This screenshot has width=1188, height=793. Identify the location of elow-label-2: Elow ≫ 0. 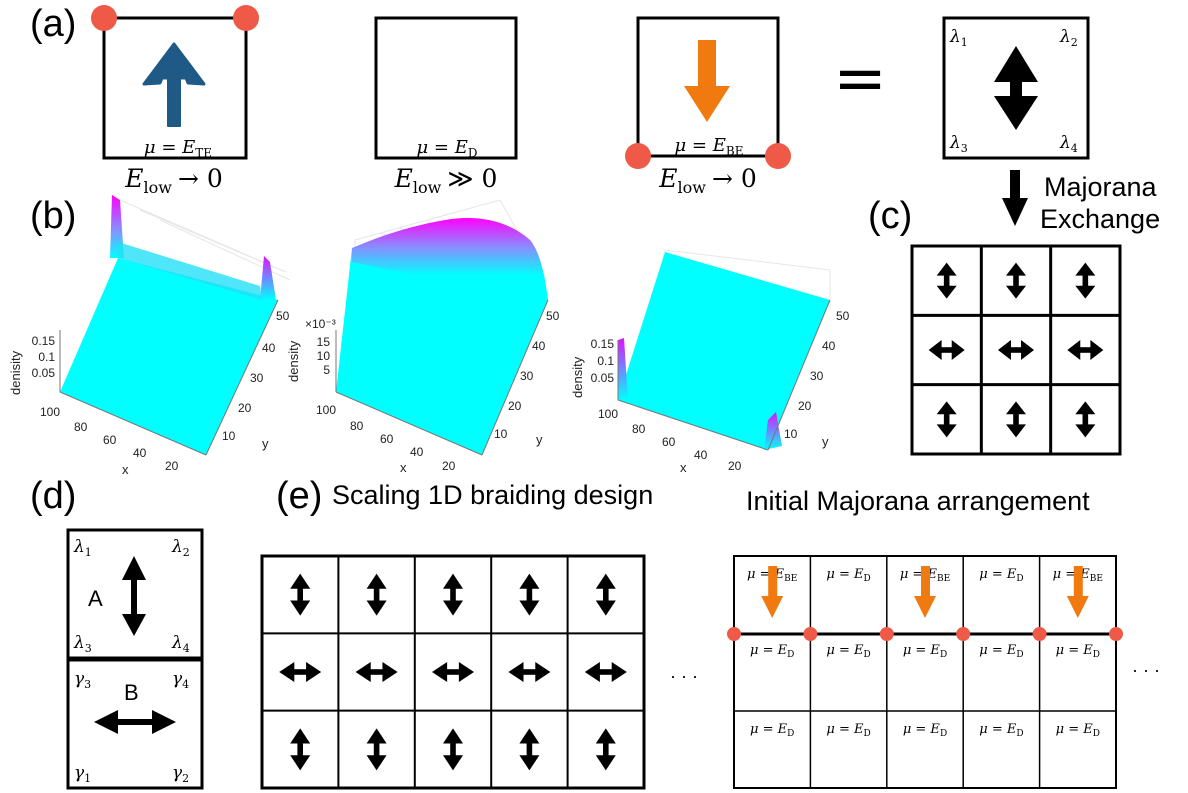
(446, 180).